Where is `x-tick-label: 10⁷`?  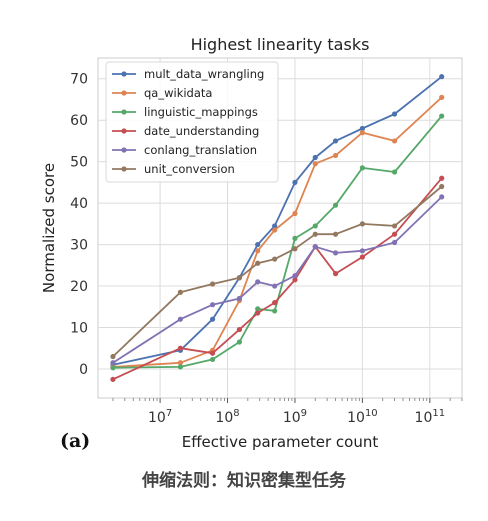
x-tick-label: 10⁷ is located at coordinates (160, 417).